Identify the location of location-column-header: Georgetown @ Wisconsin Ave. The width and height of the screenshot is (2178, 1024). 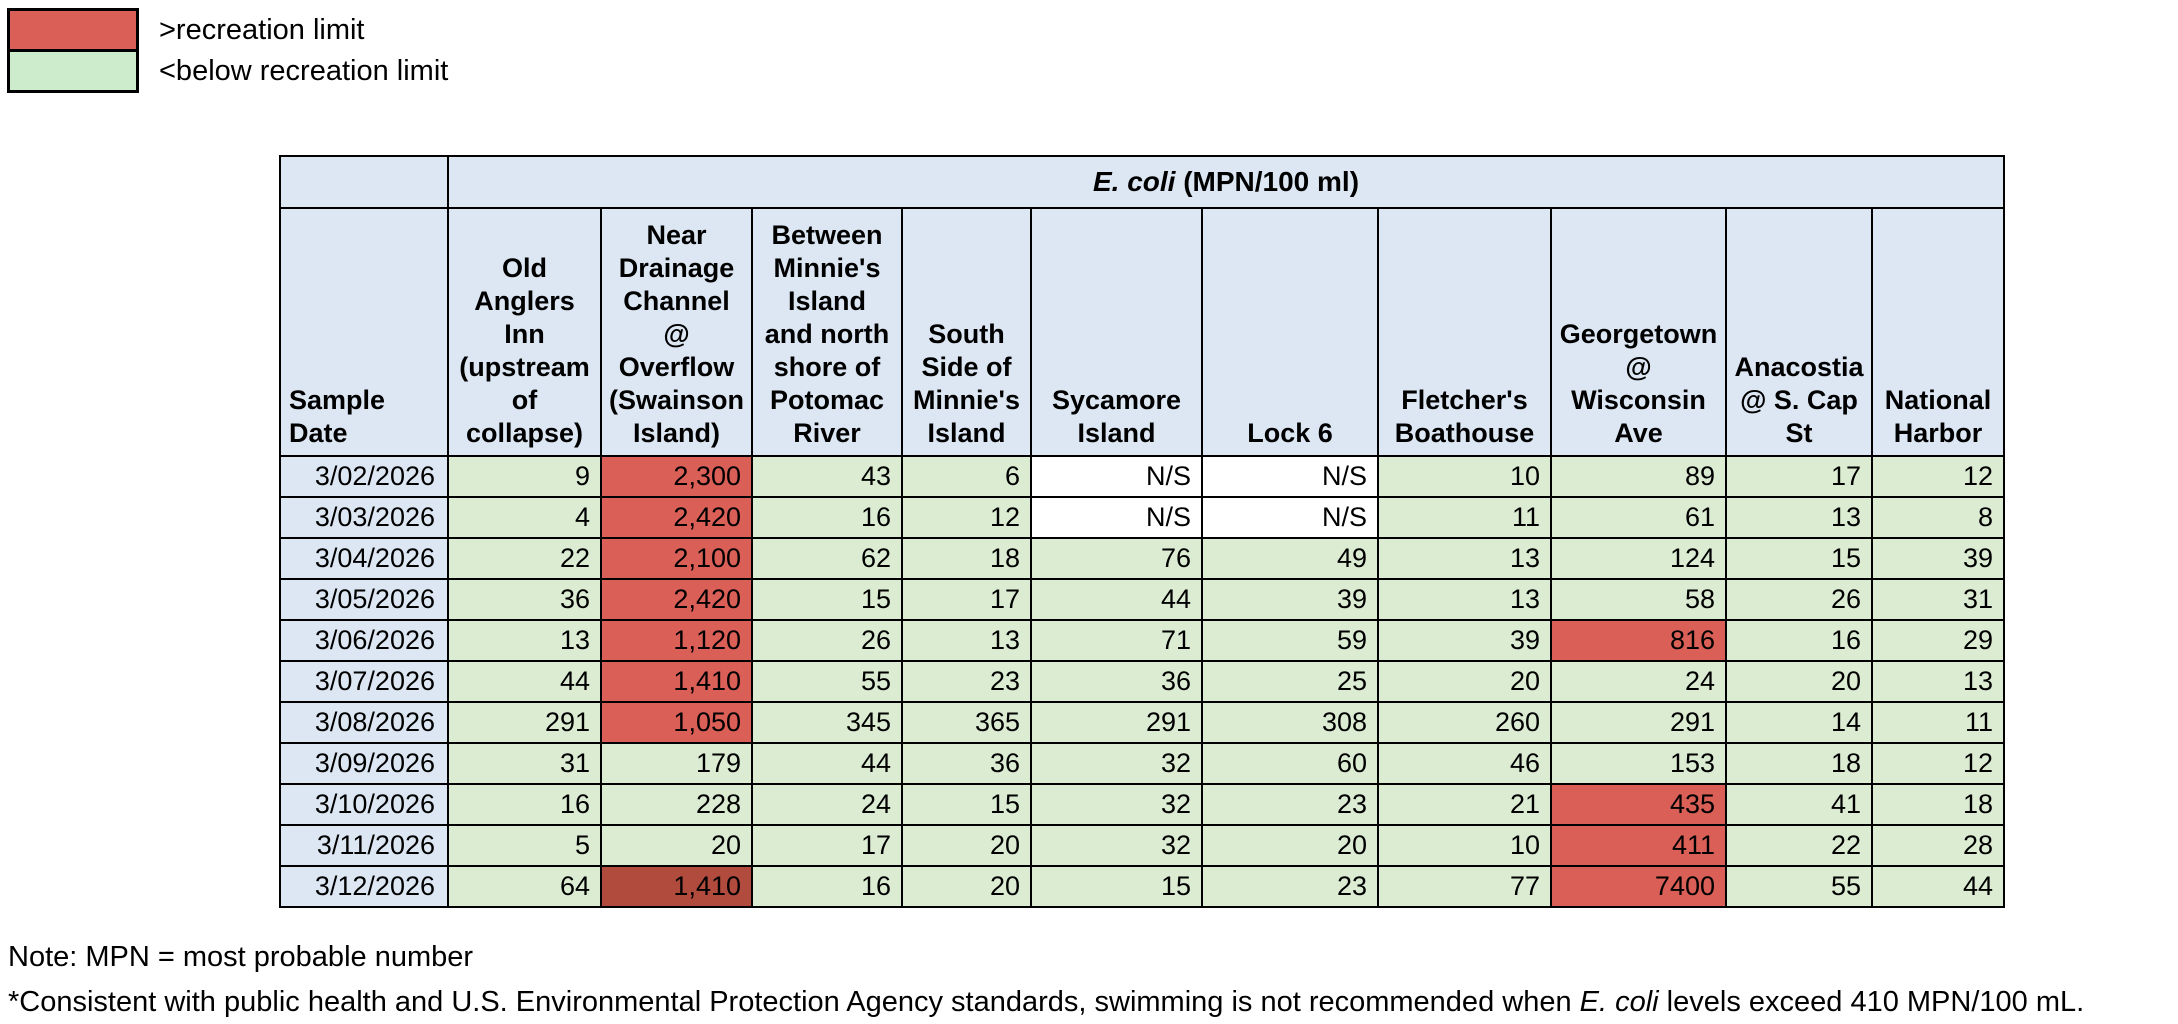
(1638, 332).